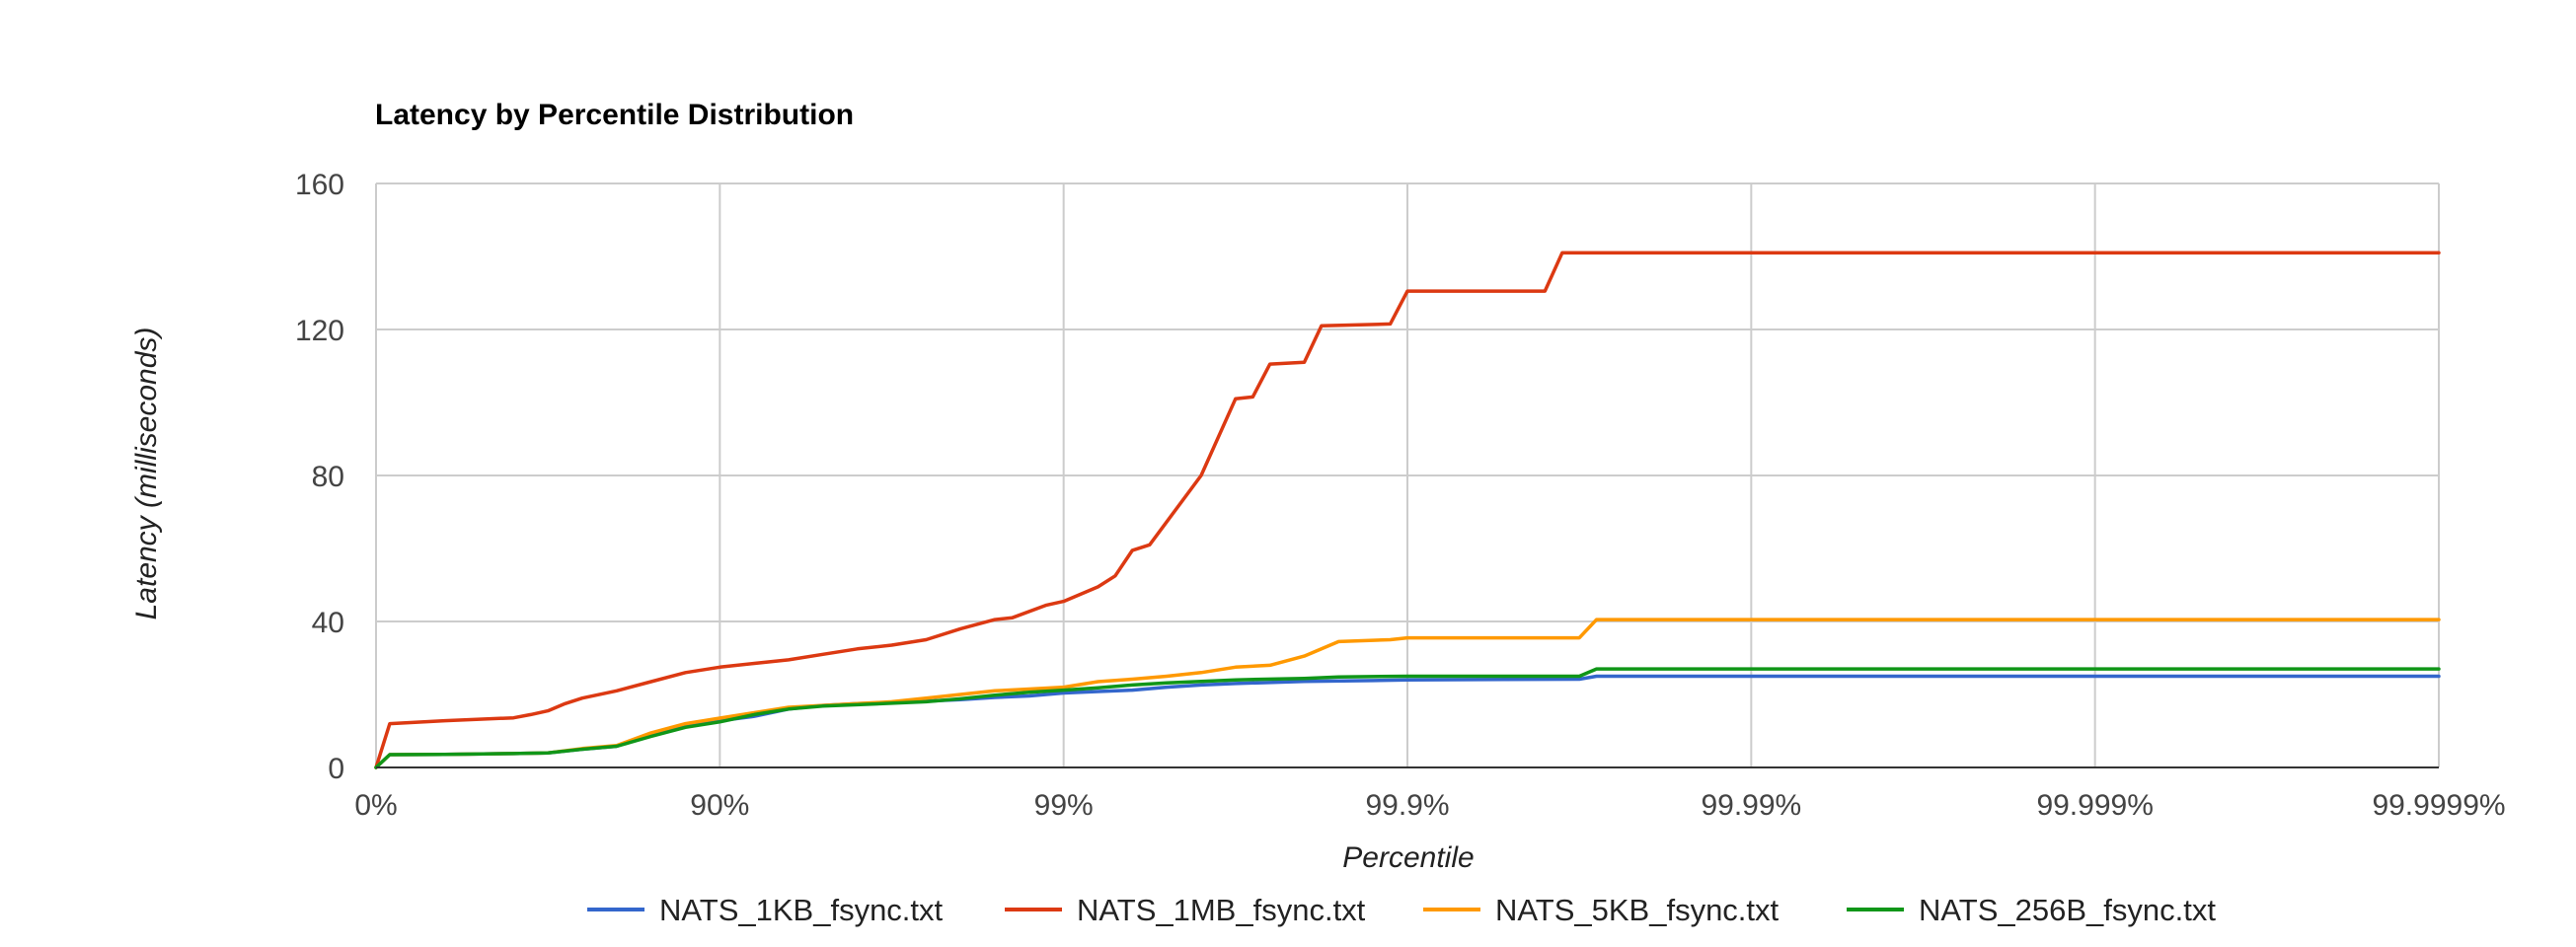  I want to click on legend-label: NATS_1KB_fsync.txt, so click(801, 910).